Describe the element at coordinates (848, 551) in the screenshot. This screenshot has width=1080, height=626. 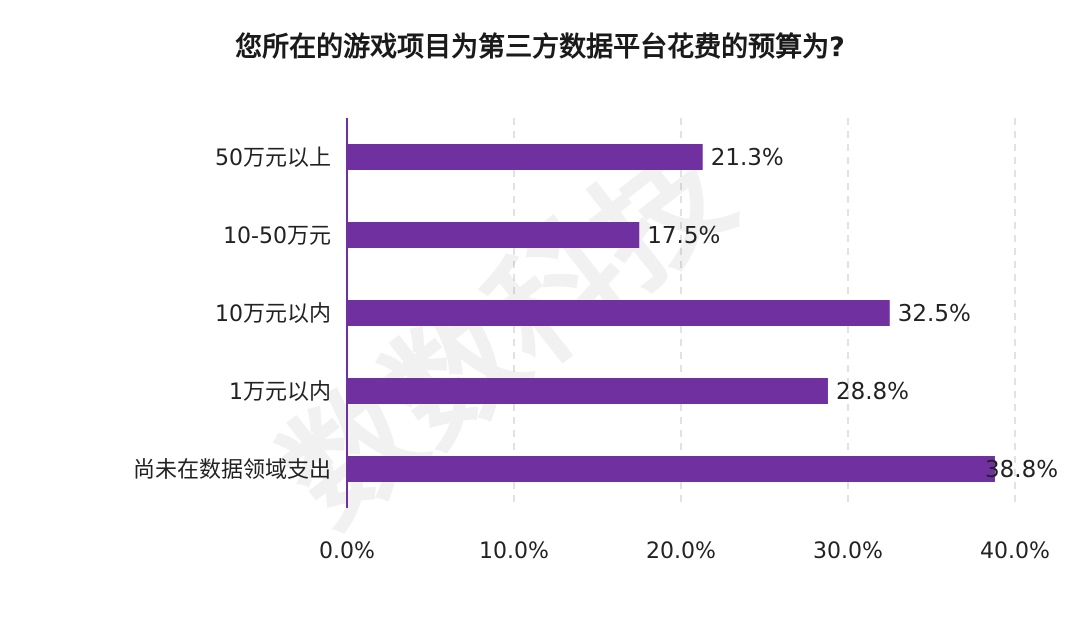
I see `x-tick-label: 30.0%` at that location.